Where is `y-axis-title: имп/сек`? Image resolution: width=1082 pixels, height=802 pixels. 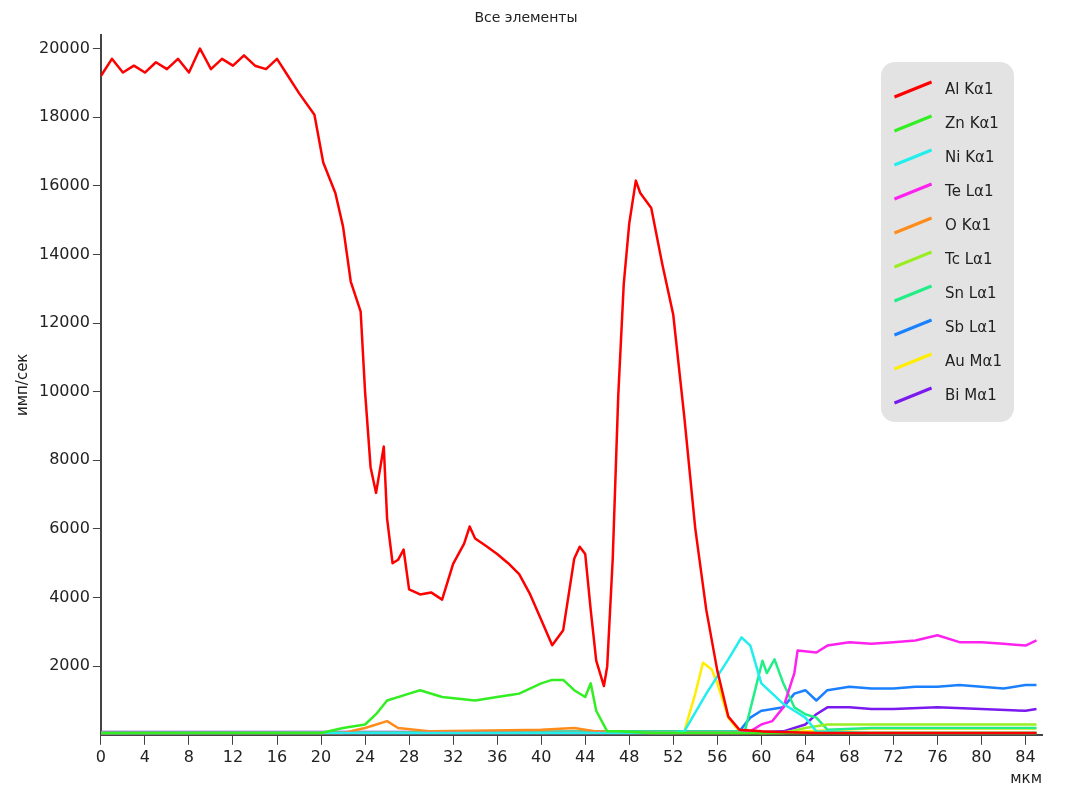
y-axis-title: имп/сек is located at coordinates (21, 385).